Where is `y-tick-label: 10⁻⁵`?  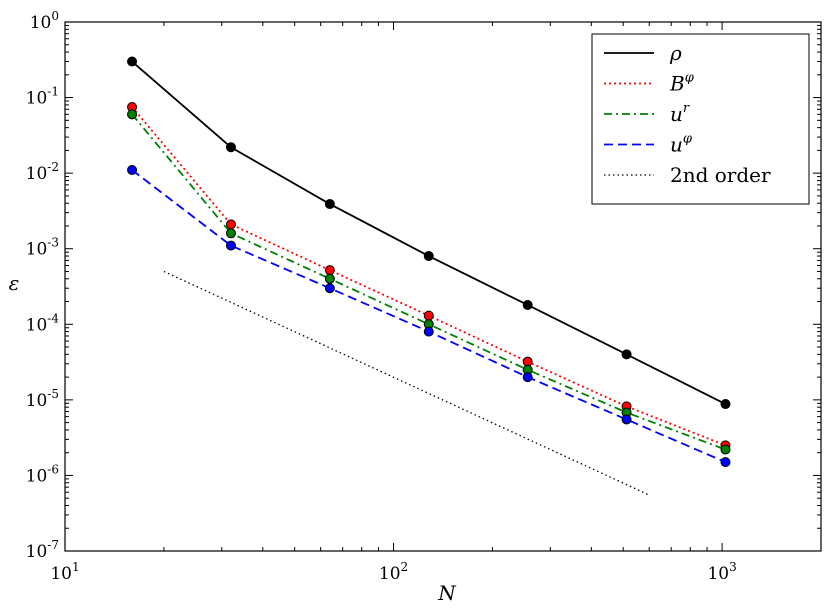
y-tick-label: 10⁻⁵ is located at coordinates (42, 399).